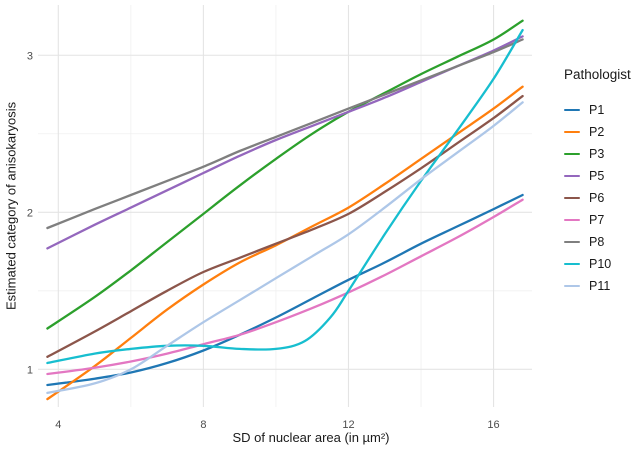 The width and height of the screenshot is (640, 453). I want to click on legend-item-P3: P3, so click(597, 154).